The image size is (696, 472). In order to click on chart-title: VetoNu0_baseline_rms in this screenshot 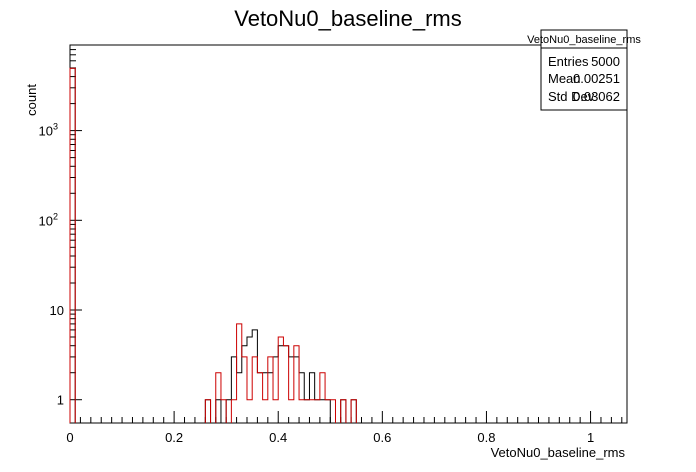, I will do `click(347, 18)`.